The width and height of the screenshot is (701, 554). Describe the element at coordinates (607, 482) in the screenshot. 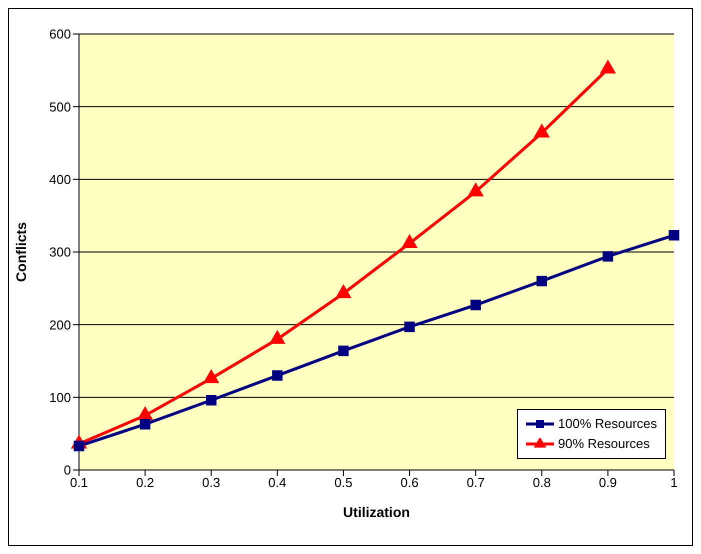

I see `x-tick-label: 0.9` at that location.